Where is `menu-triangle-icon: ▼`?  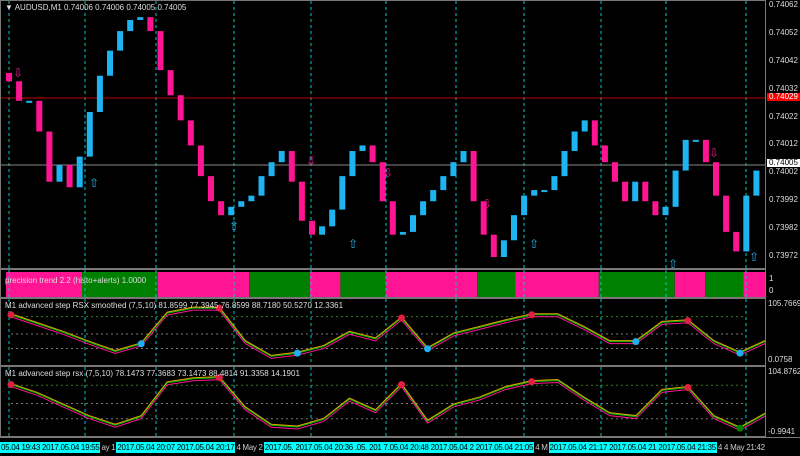 menu-triangle-icon: ▼ is located at coordinates (9, 7).